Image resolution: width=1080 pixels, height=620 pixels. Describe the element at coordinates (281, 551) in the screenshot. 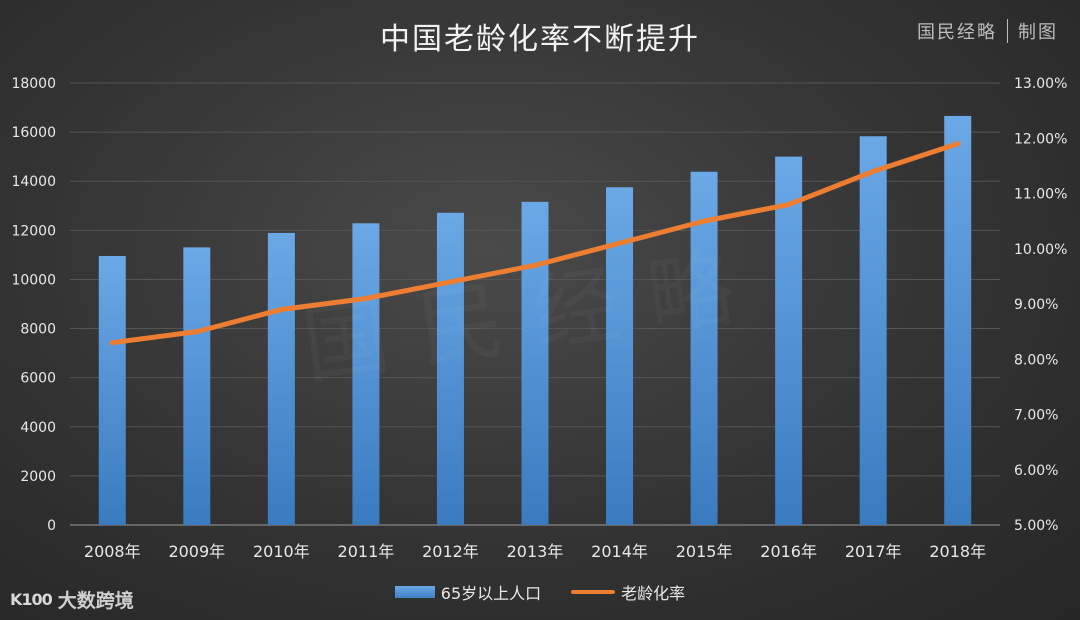

I see `x-tick-label: 2010年` at that location.